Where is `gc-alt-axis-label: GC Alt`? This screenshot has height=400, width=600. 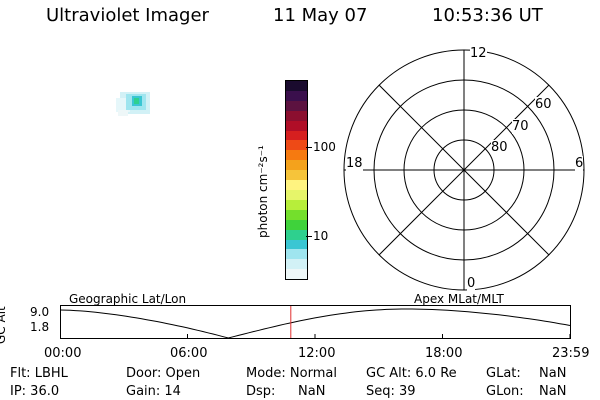
gc-alt-axis-label: GC Alt is located at coordinates (4, 325).